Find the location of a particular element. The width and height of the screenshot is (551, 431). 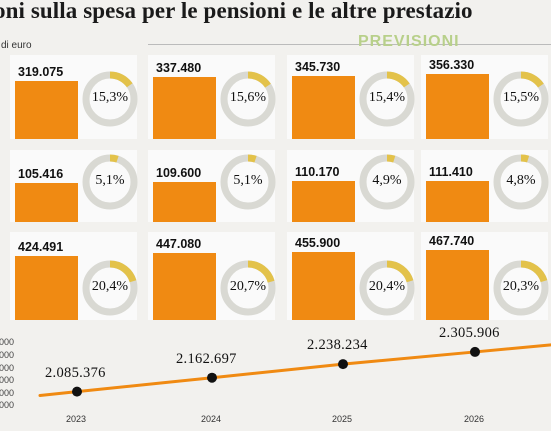

x-tick-label: 2025 is located at coordinates (342, 419).